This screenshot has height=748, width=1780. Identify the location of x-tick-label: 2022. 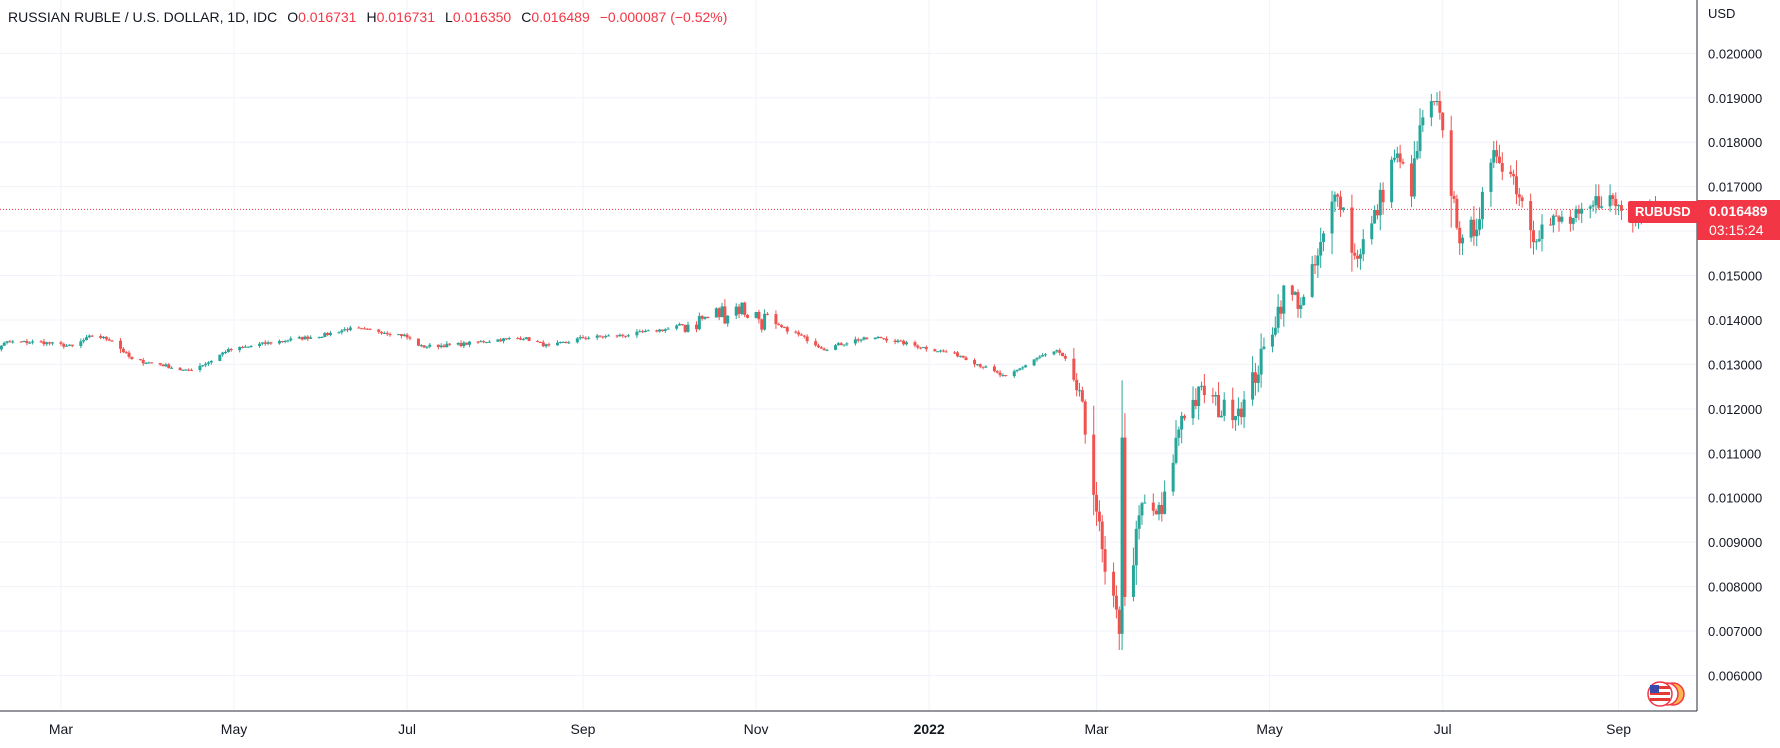
(929, 729).